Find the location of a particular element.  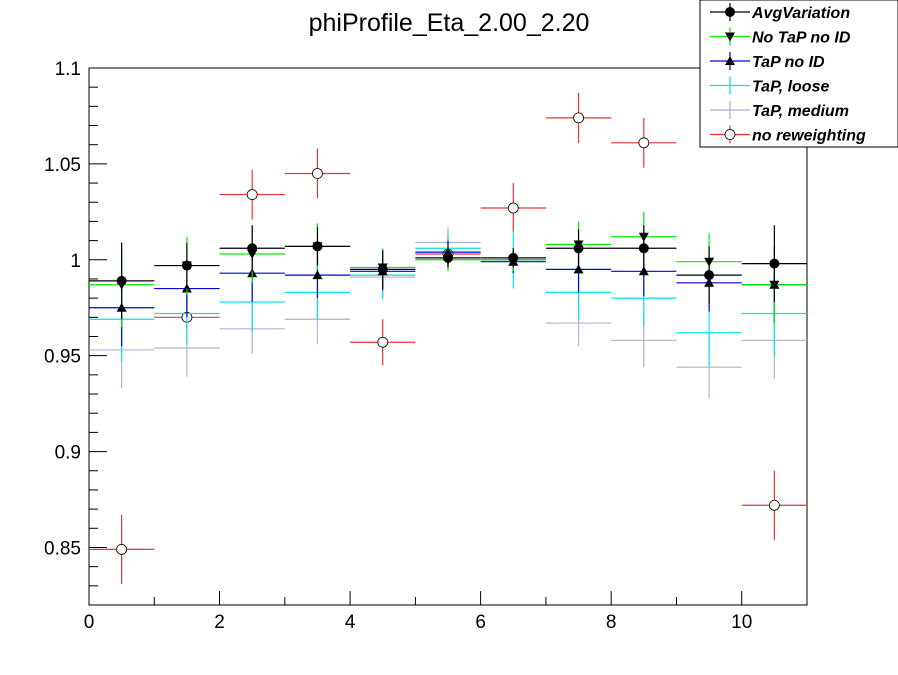

legend-label: TaP no ID is located at coordinates (788, 62).